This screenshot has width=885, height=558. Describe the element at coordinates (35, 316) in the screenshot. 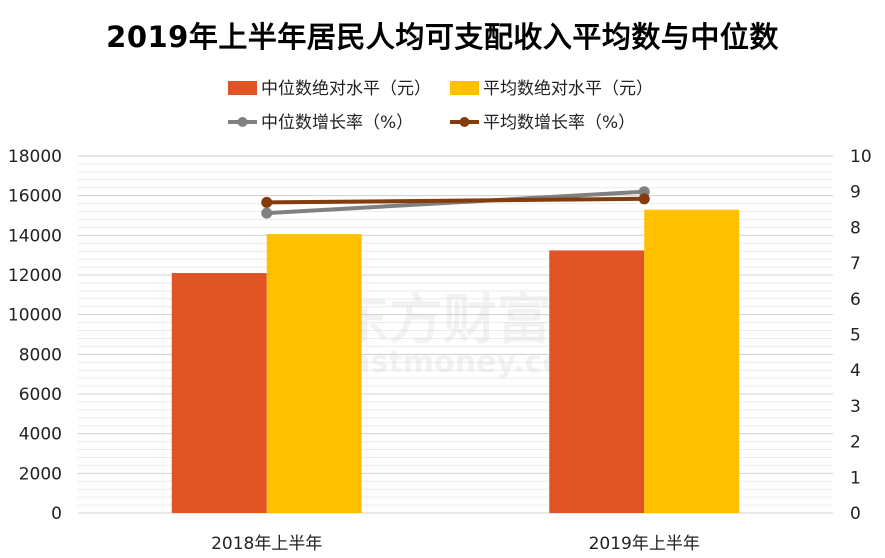

I see `left-axis-tick-label: 10000` at that location.